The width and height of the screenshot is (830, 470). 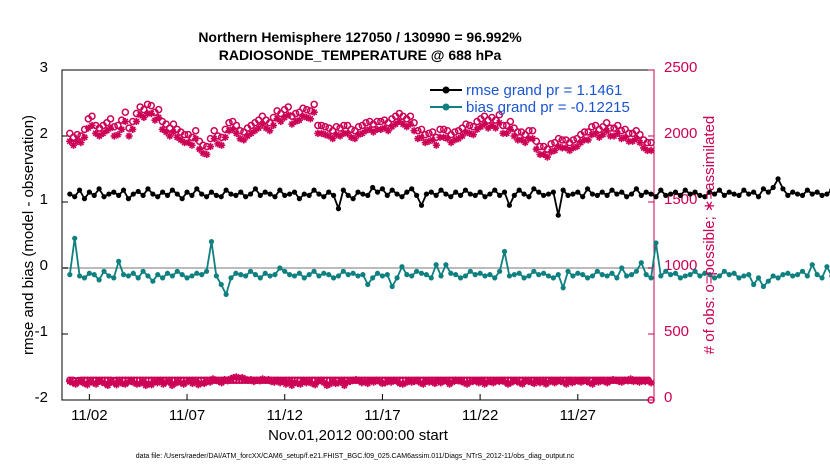 What do you see at coordinates (676, 331) in the screenshot?
I see `right-tick-label: 500` at bounding box center [676, 331].